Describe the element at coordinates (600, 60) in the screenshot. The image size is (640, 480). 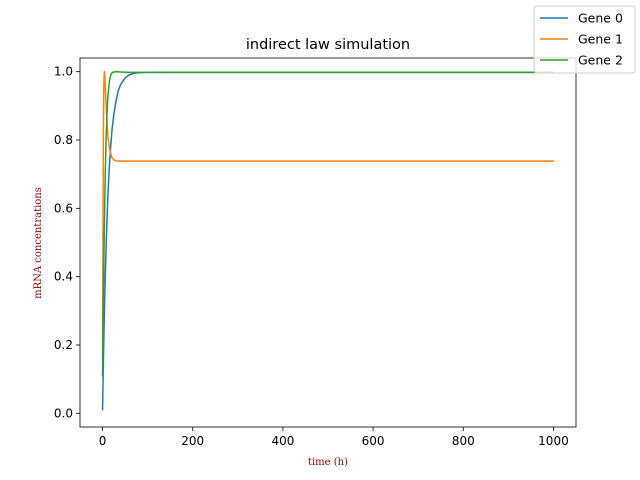
I see `legend-label-gene-2: Gene 2` at that location.